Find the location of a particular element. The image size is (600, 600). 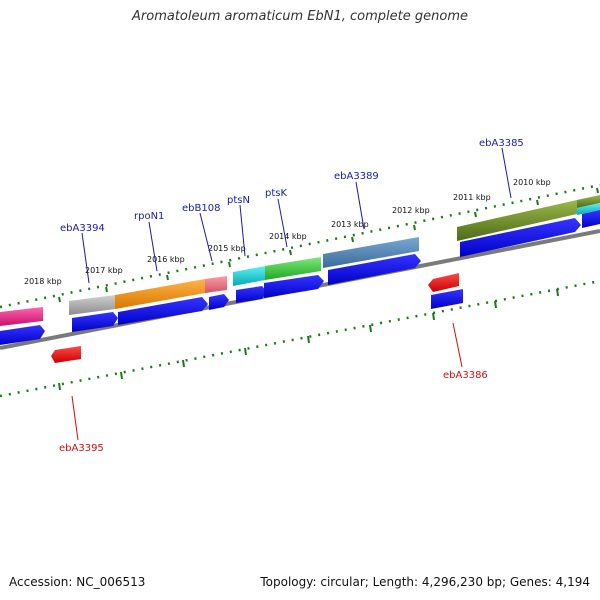

gene-label-ebA3389: ebA3389 is located at coordinates (356, 176).